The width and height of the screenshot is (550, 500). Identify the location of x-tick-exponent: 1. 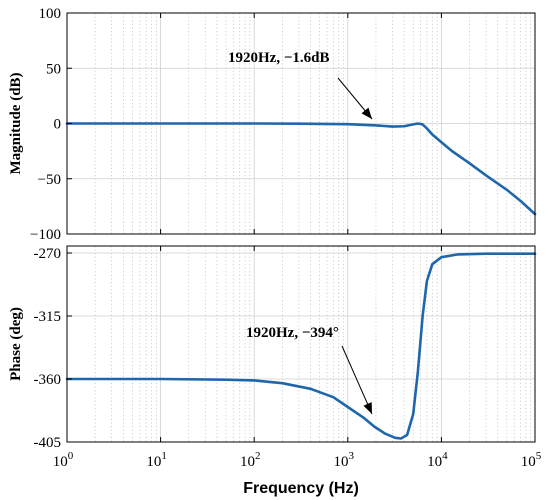
(164, 456).